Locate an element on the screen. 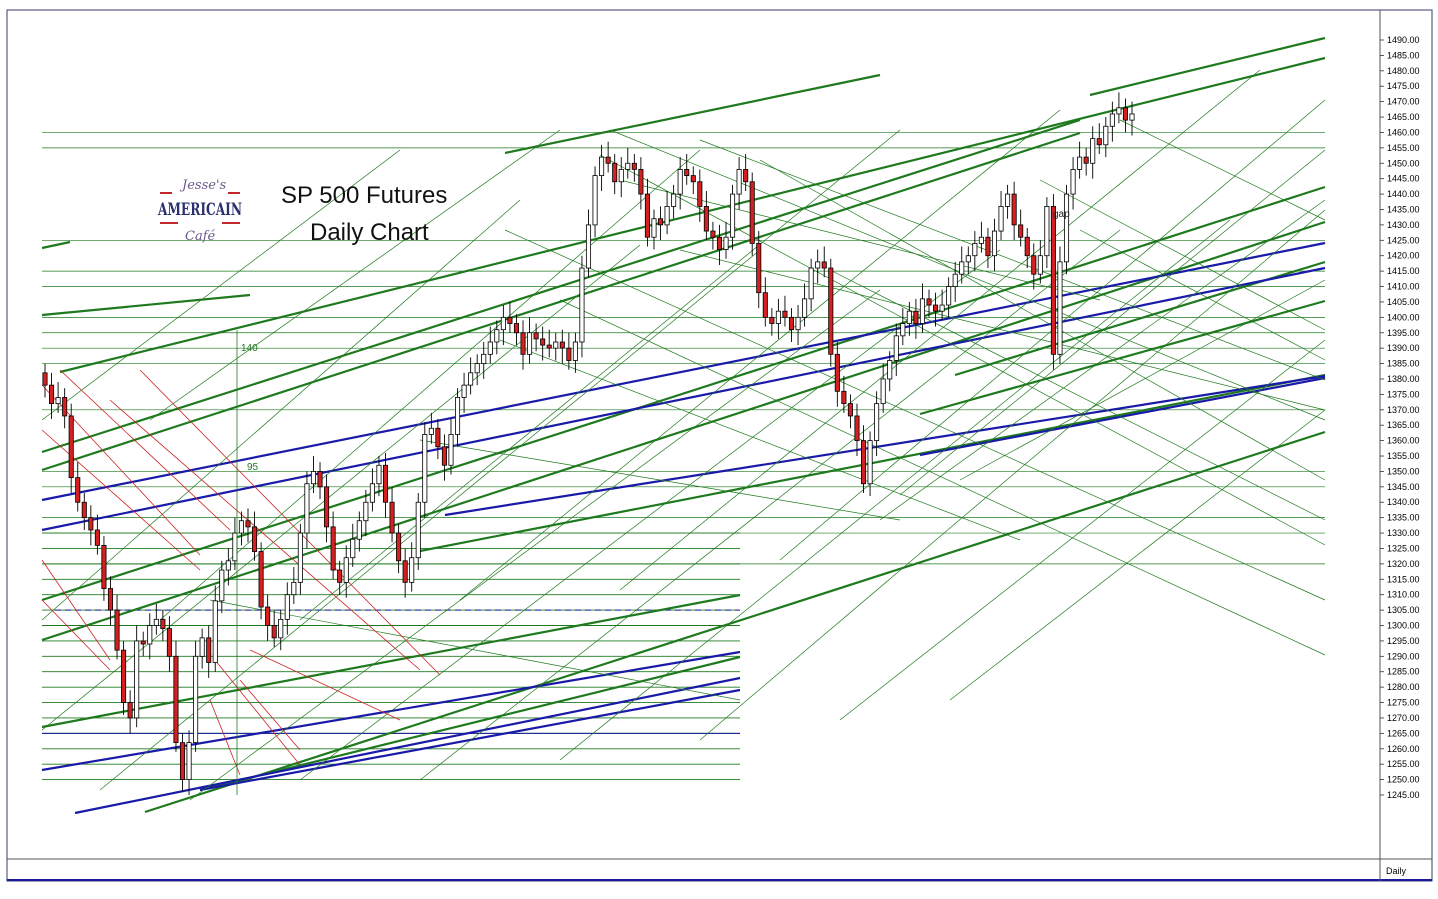 This screenshot has height=899, width=1438. price-tick-label: 1385.00 is located at coordinates (1403, 364).